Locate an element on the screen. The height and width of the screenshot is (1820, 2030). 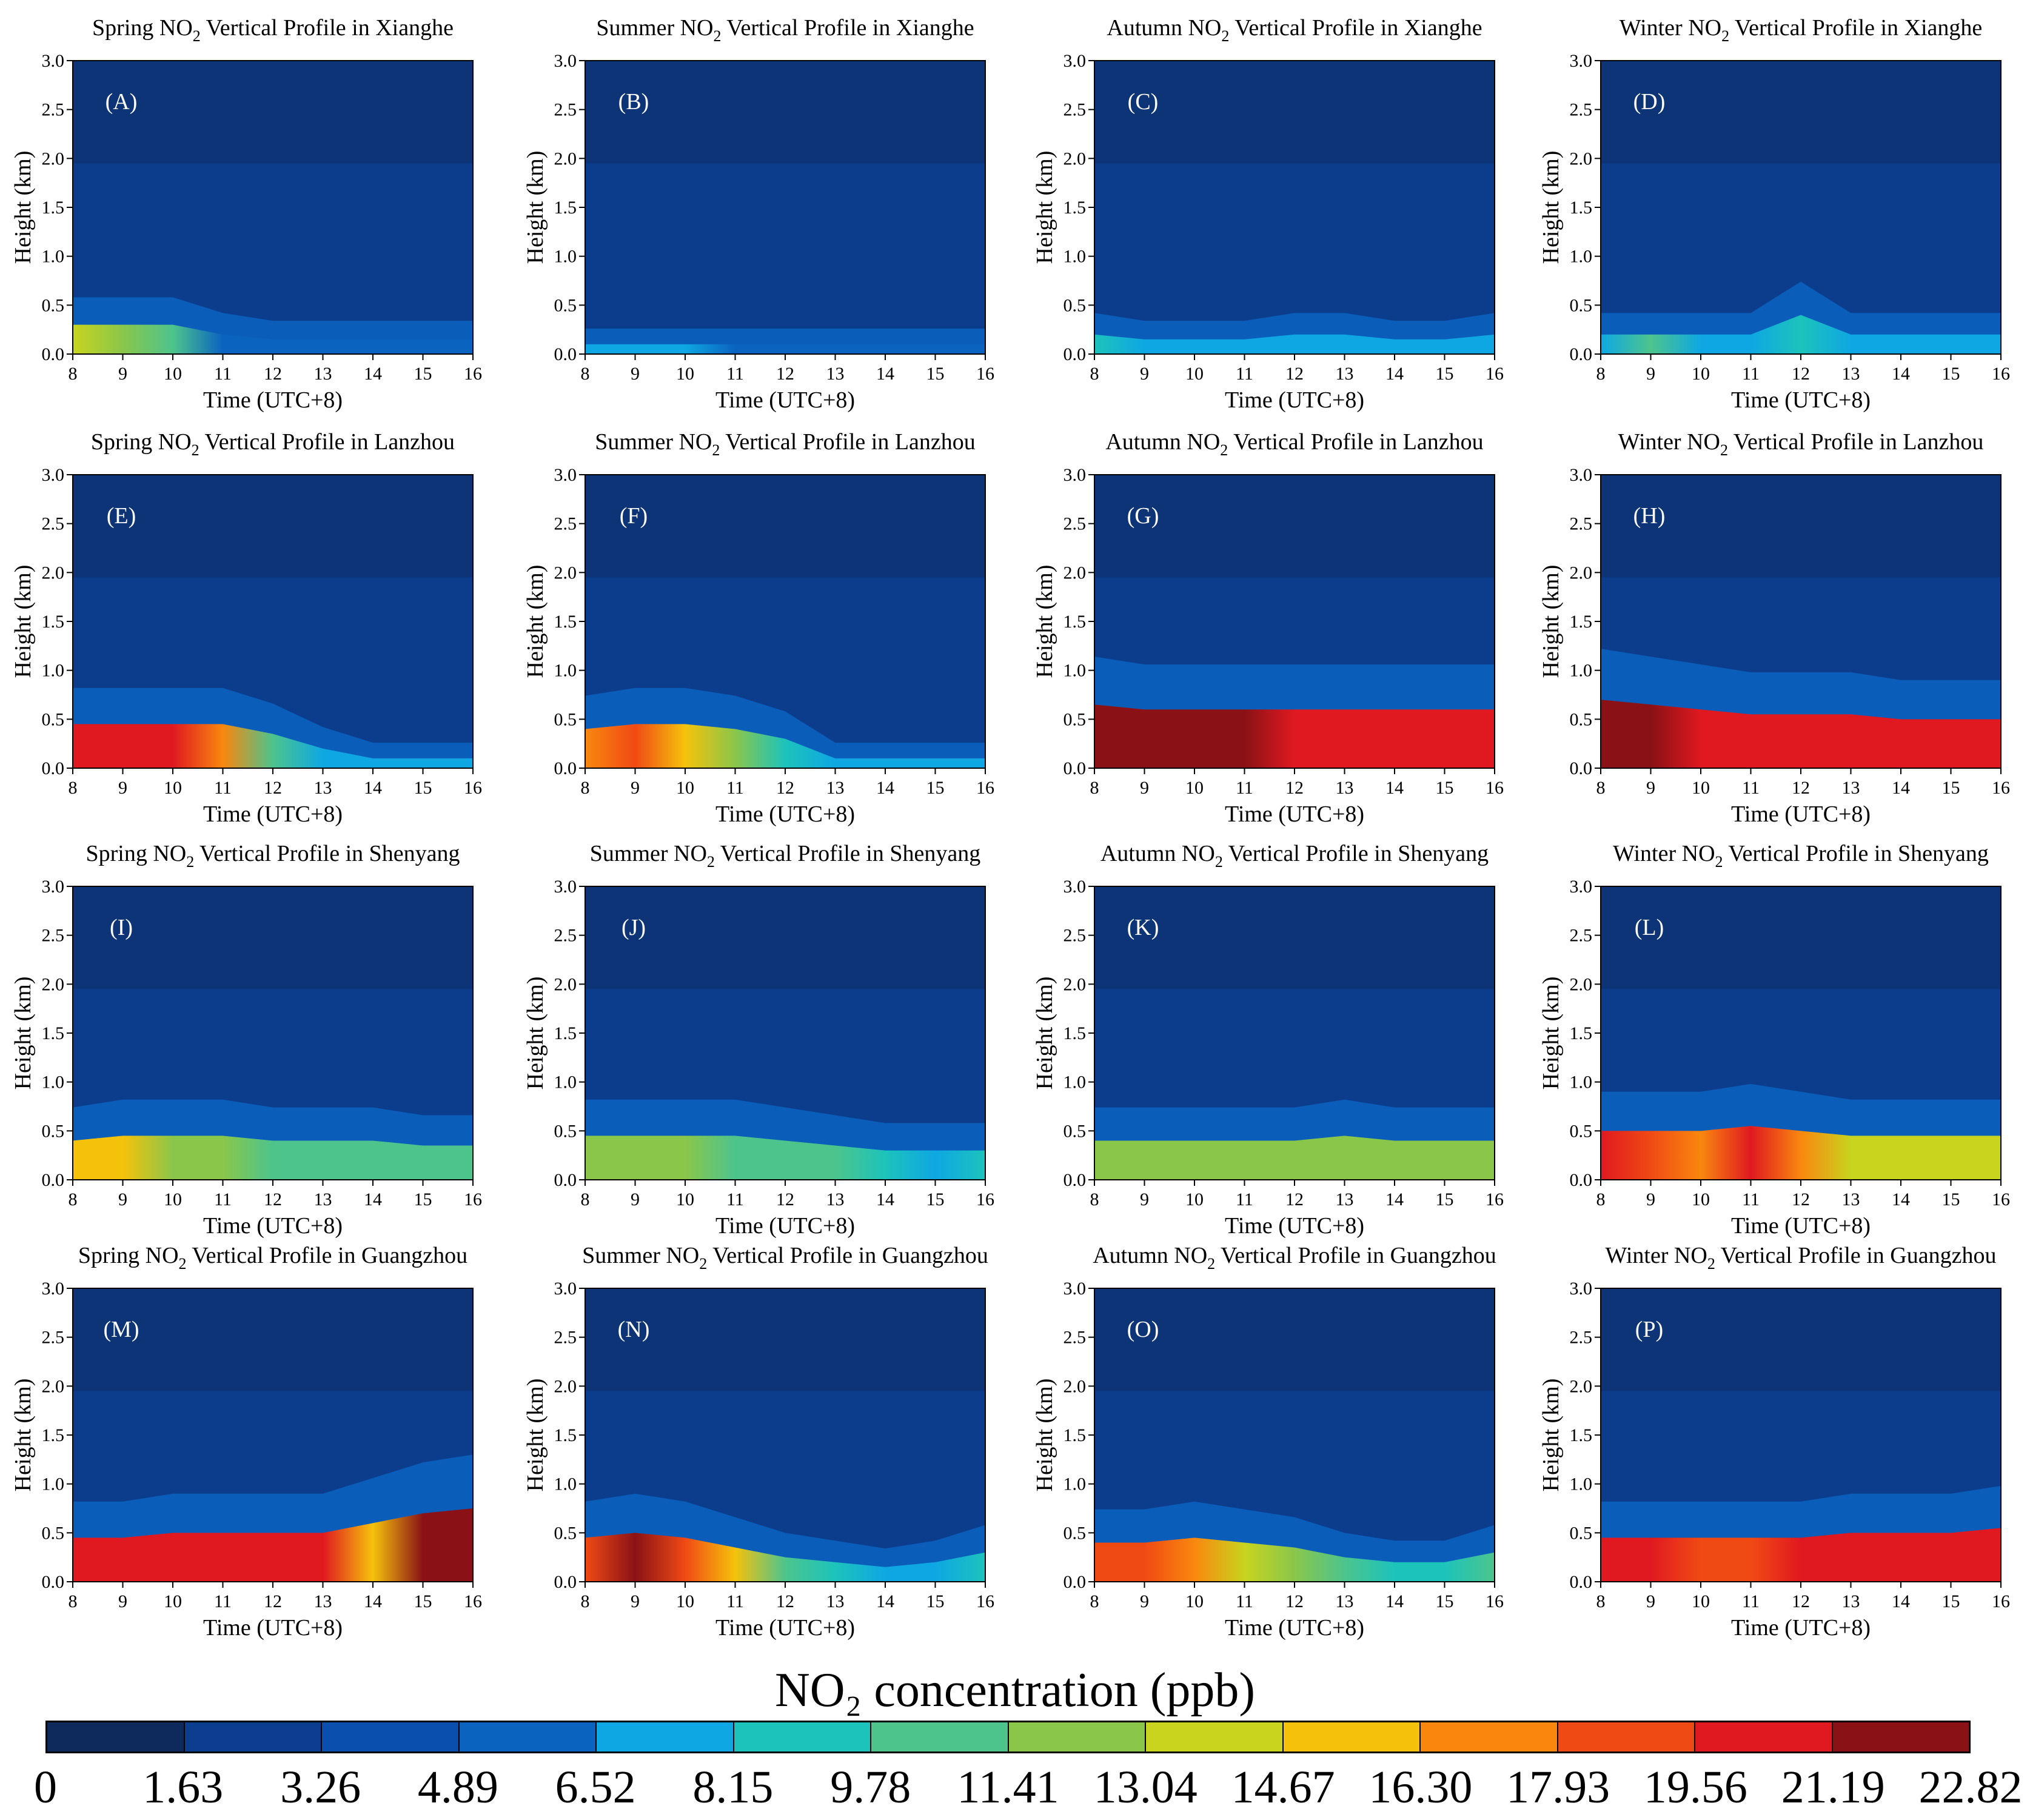
panel-title: Spring NO2 Vertical Profile in Shenyang is located at coordinates (272, 856).